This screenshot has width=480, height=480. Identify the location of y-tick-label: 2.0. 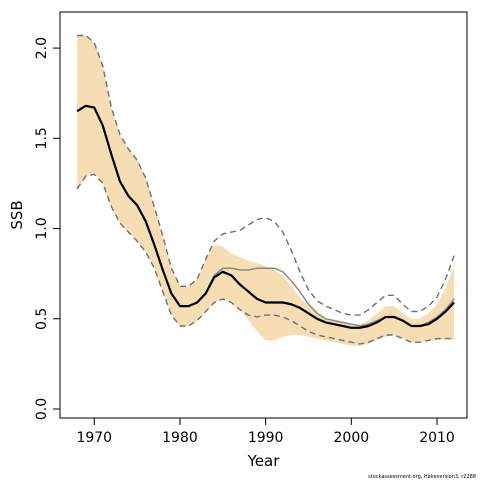
(42, 48).